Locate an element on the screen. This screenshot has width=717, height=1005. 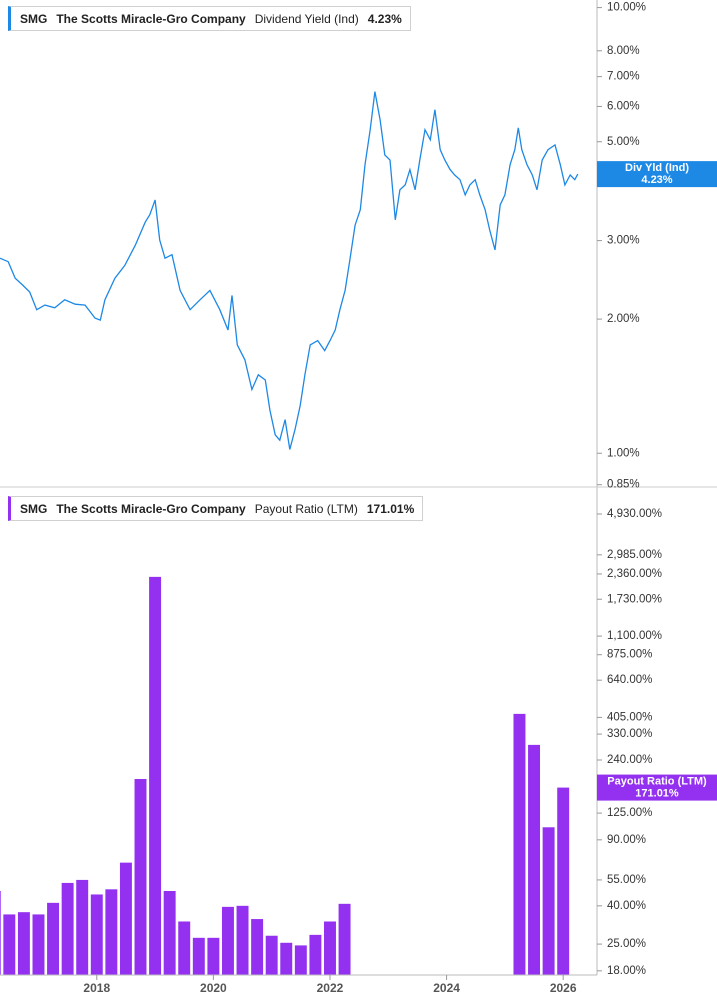
y-tick-label: 2.00% is located at coordinates (623, 319).